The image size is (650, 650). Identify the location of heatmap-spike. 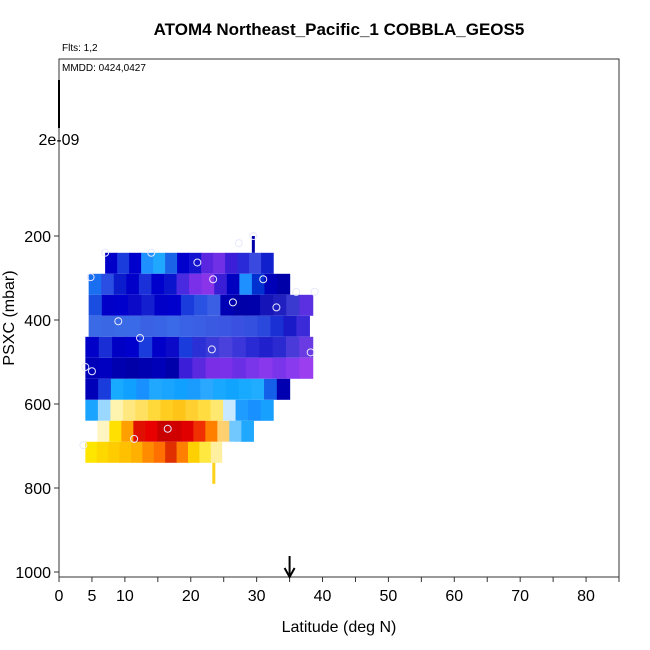
(253, 244).